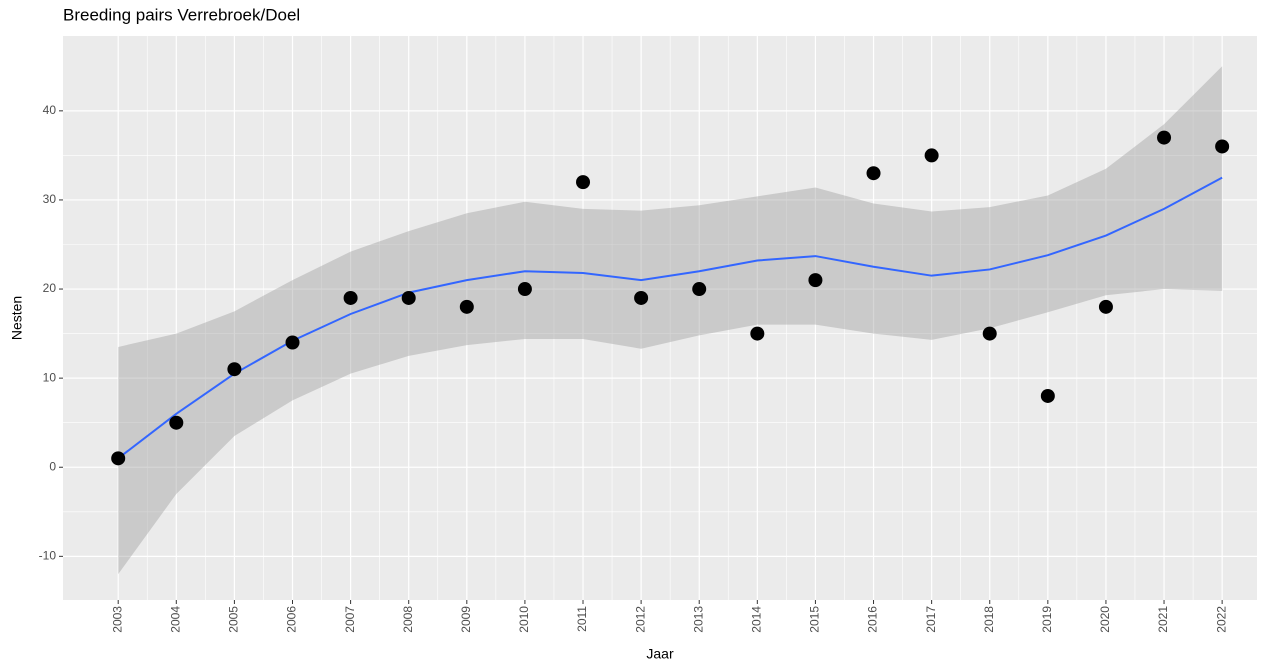 The height and width of the screenshot is (664, 1262). What do you see at coordinates (408, 619) in the screenshot?
I see `x-tick-label: 2008` at bounding box center [408, 619].